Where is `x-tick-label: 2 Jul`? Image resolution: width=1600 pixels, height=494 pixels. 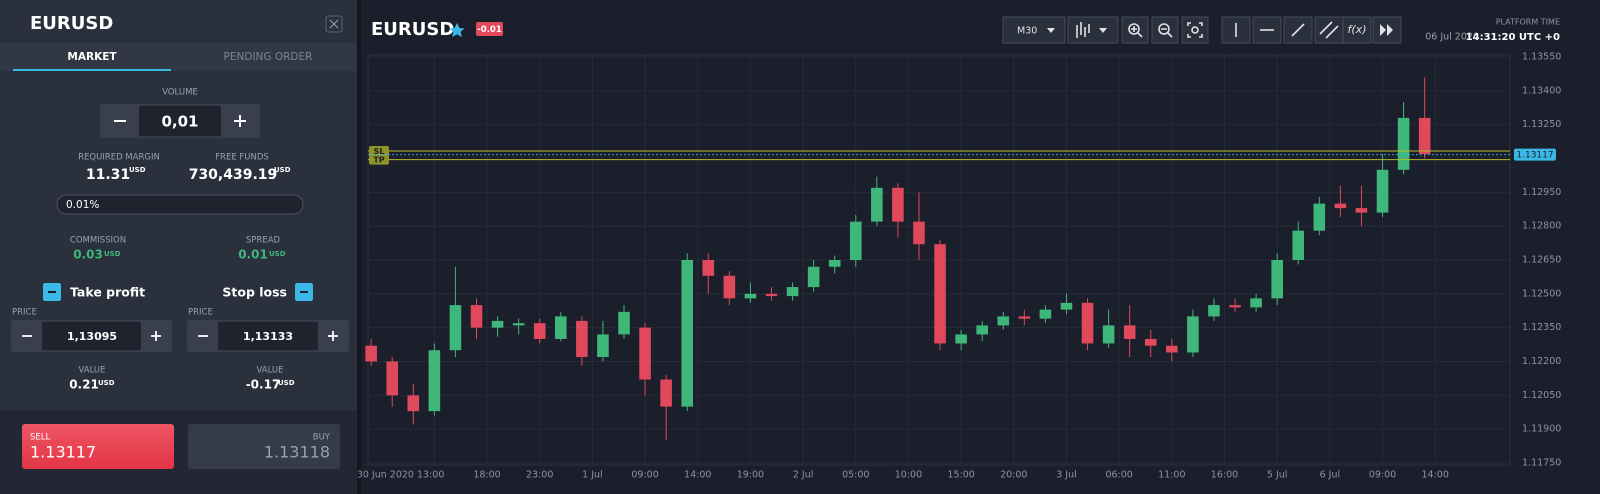
x-tick-label: 2 Jul is located at coordinates (803, 475).